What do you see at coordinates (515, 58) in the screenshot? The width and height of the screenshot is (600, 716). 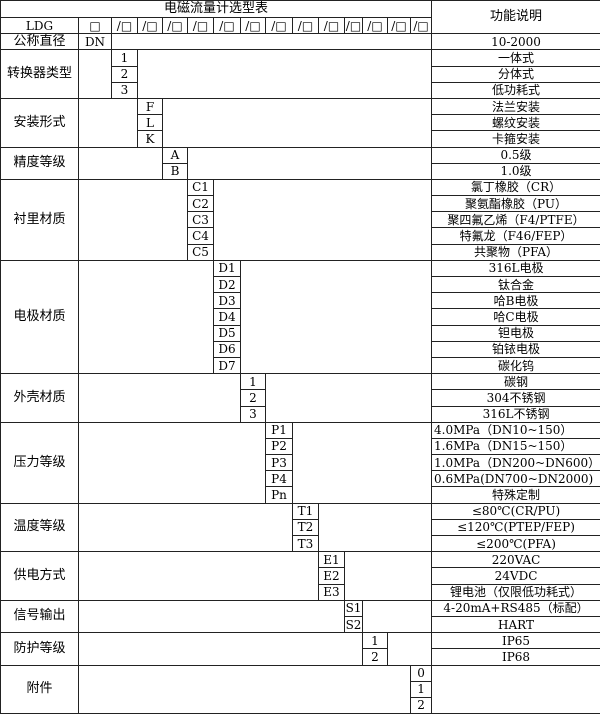 I see `option-desc: 一体式` at bounding box center [515, 58].